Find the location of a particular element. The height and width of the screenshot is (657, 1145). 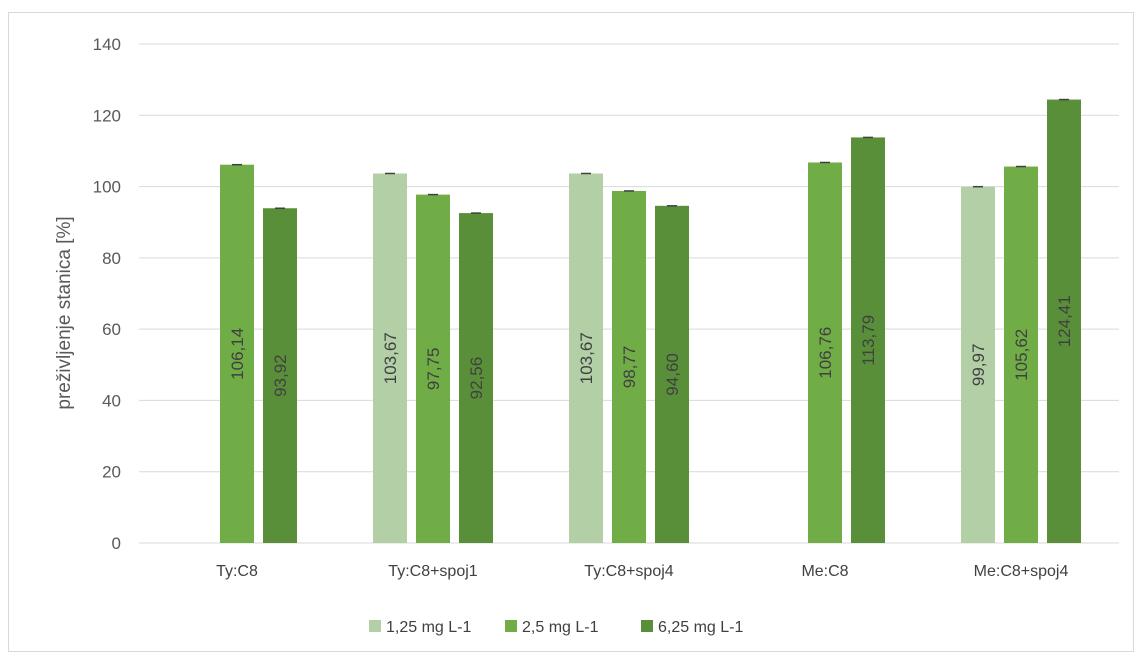

y-tick-label: 60 is located at coordinates (111, 329).